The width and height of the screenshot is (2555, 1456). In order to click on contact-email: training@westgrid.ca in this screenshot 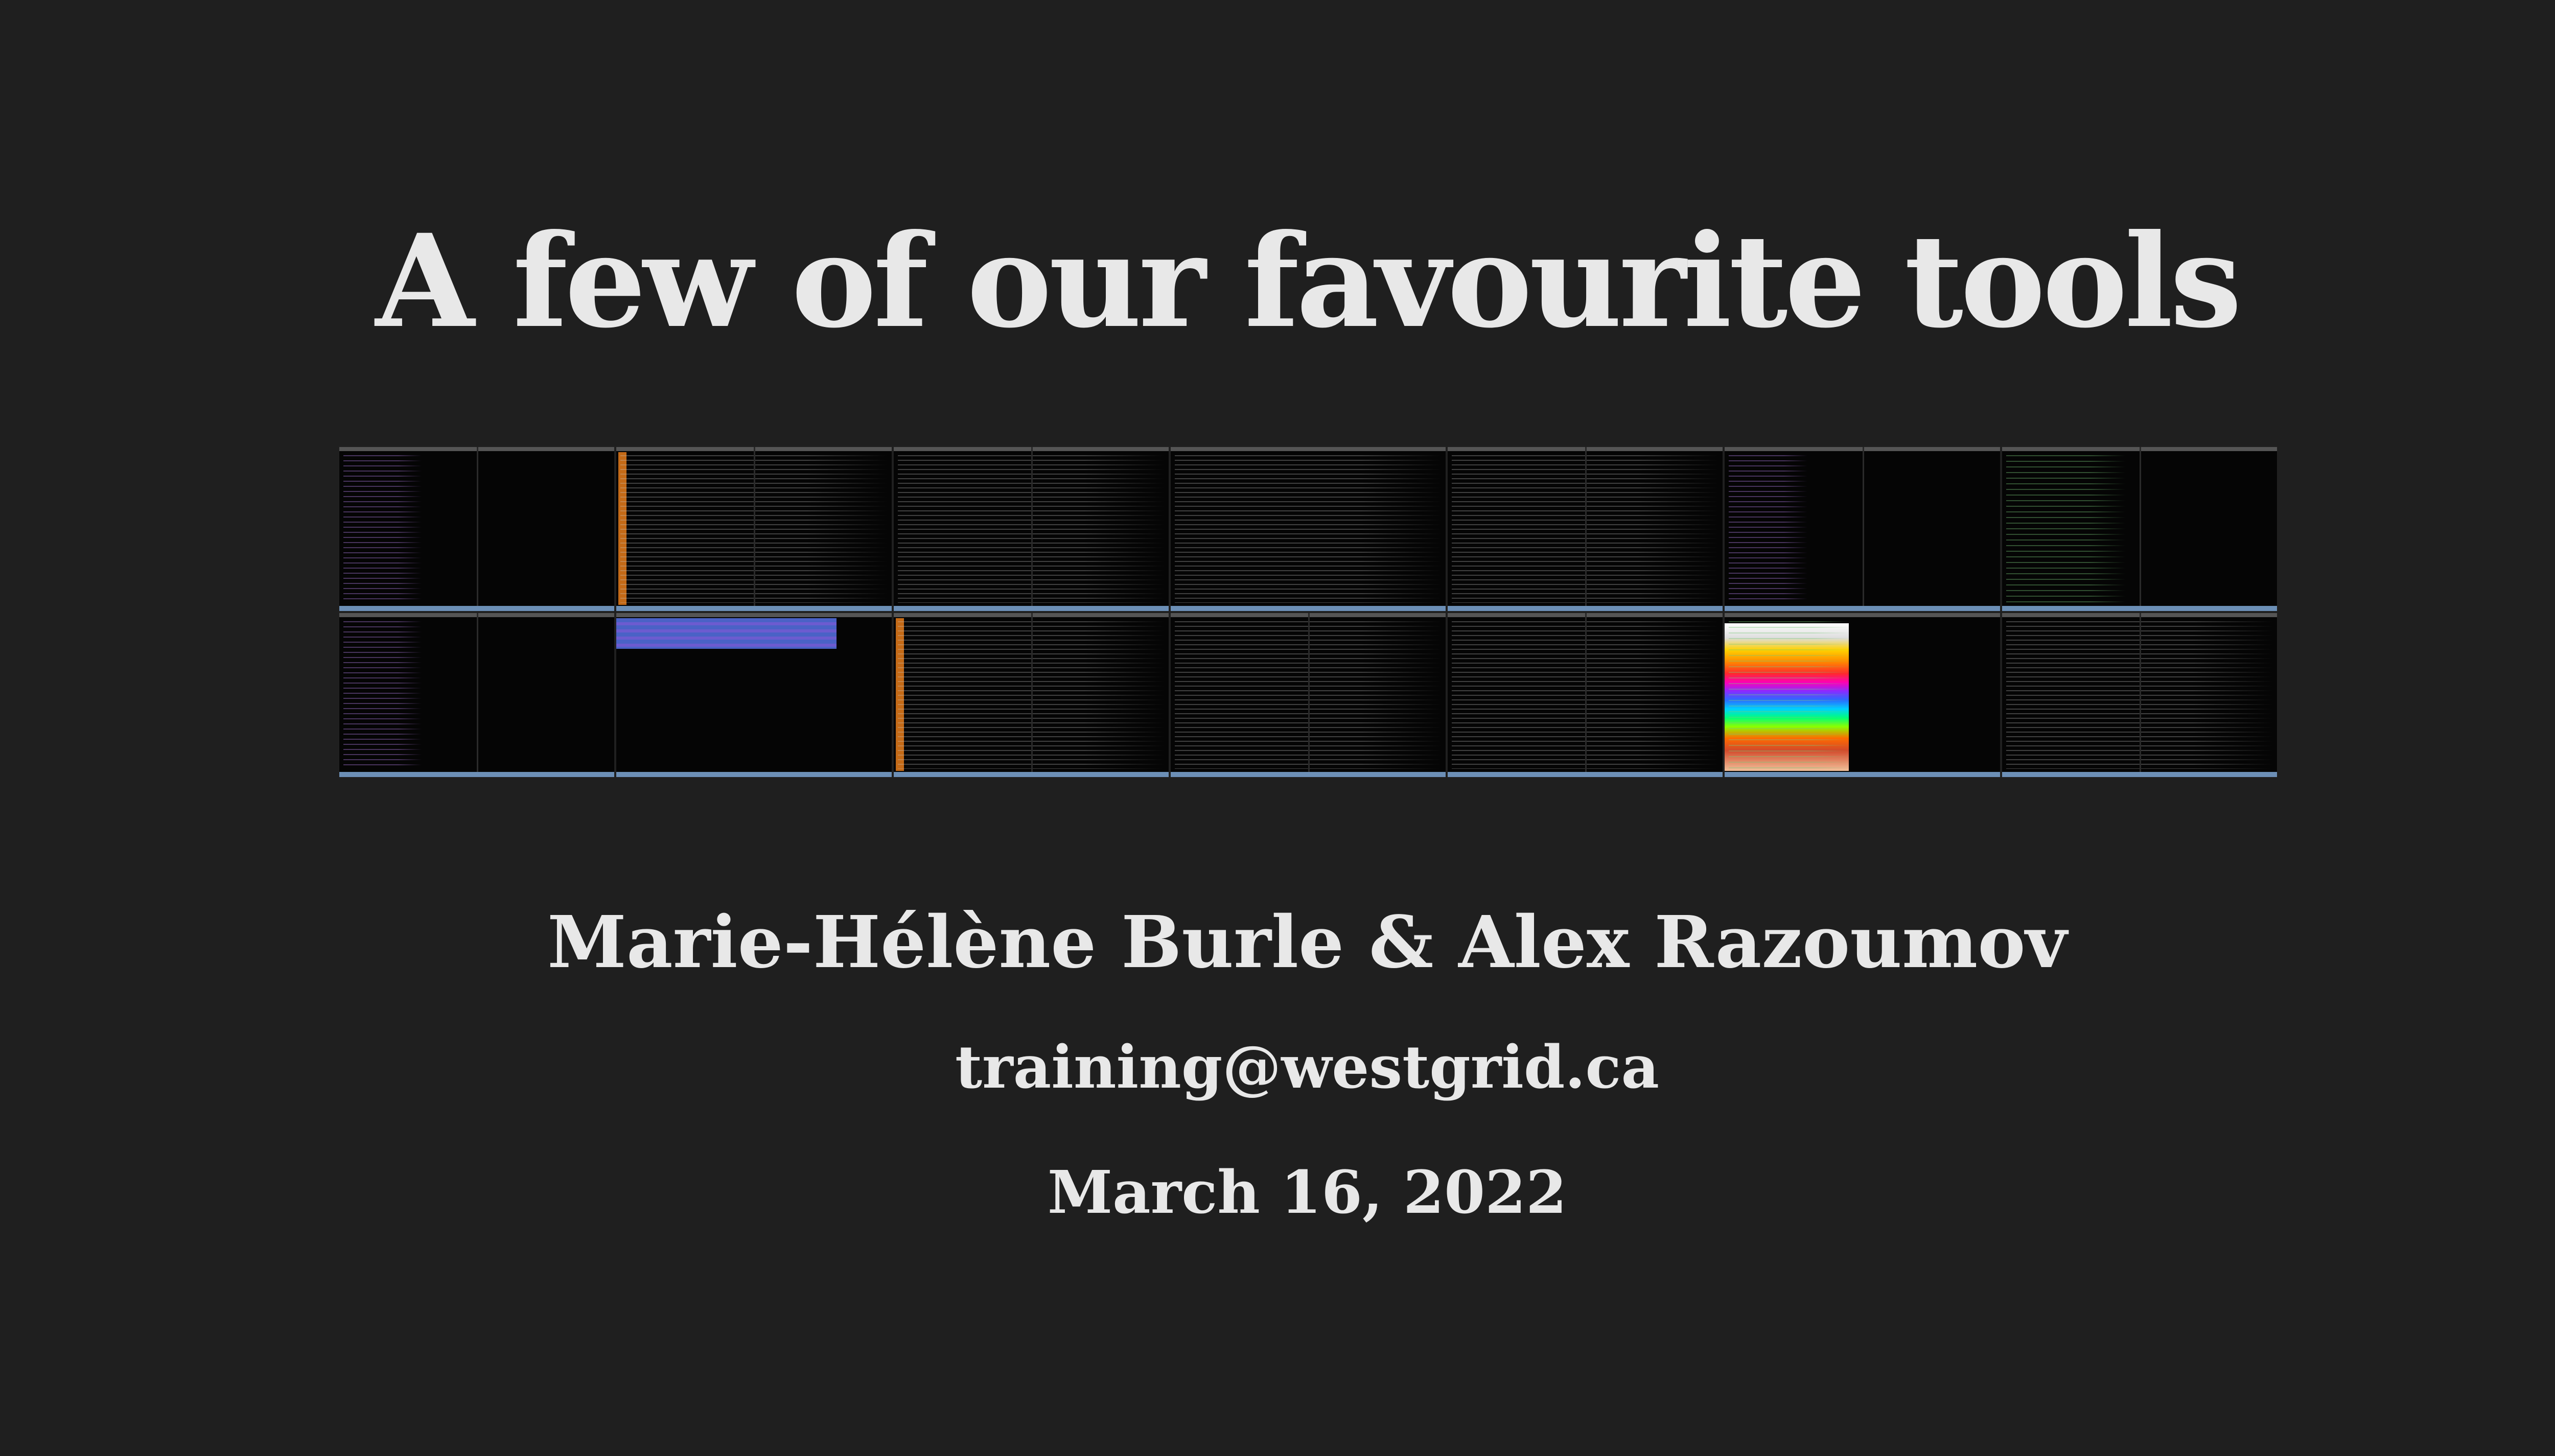, I will do `click(1307, 1067)`.